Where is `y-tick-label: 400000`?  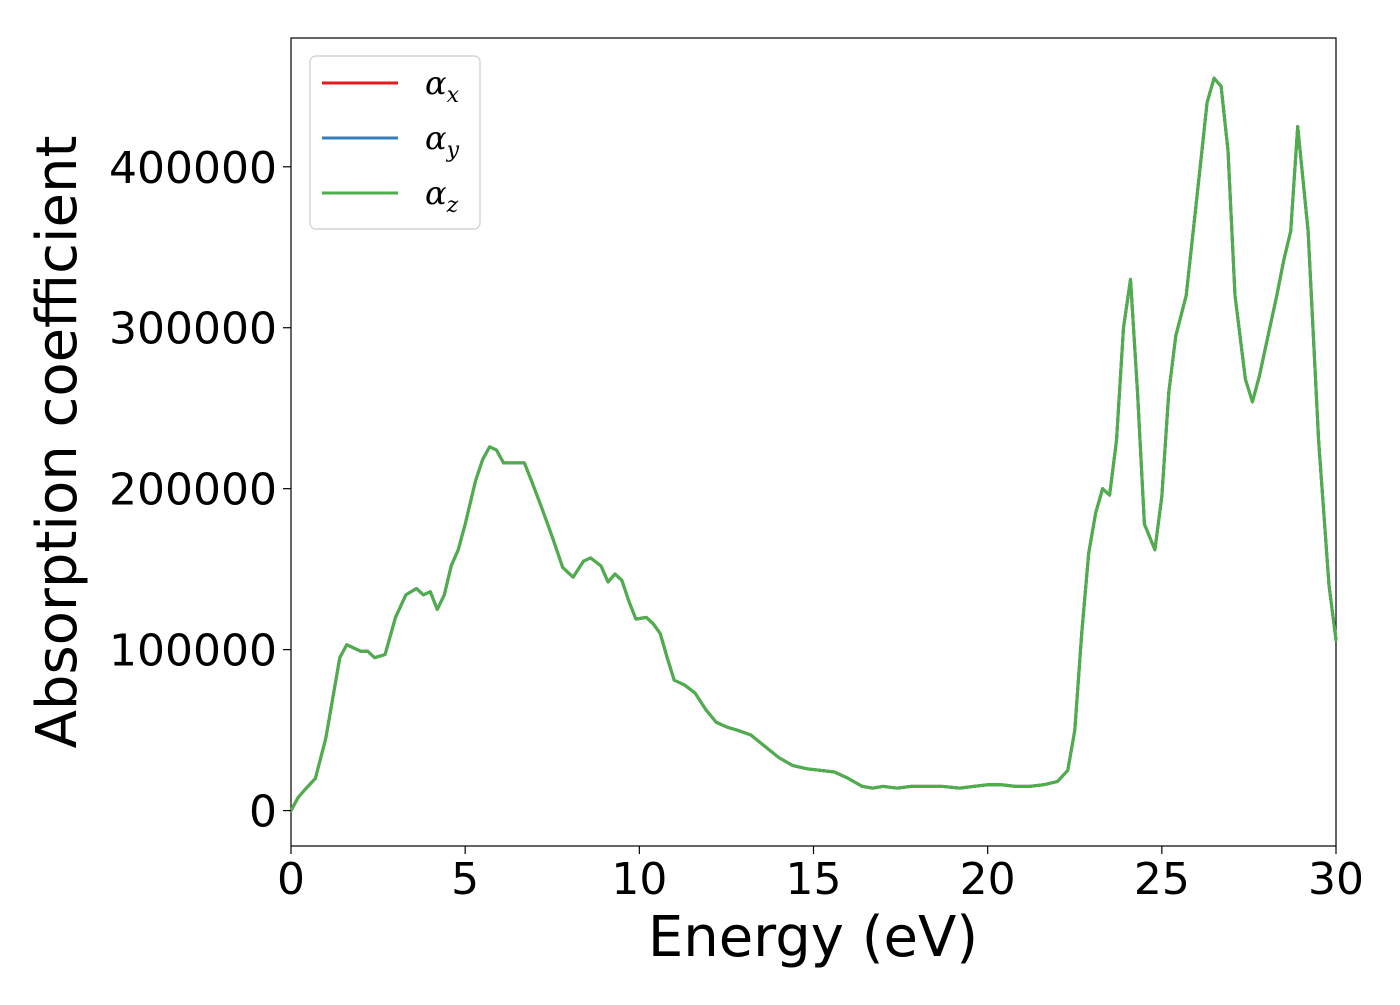 y-tick-label: 400000 is located at coordinates (193, 168).